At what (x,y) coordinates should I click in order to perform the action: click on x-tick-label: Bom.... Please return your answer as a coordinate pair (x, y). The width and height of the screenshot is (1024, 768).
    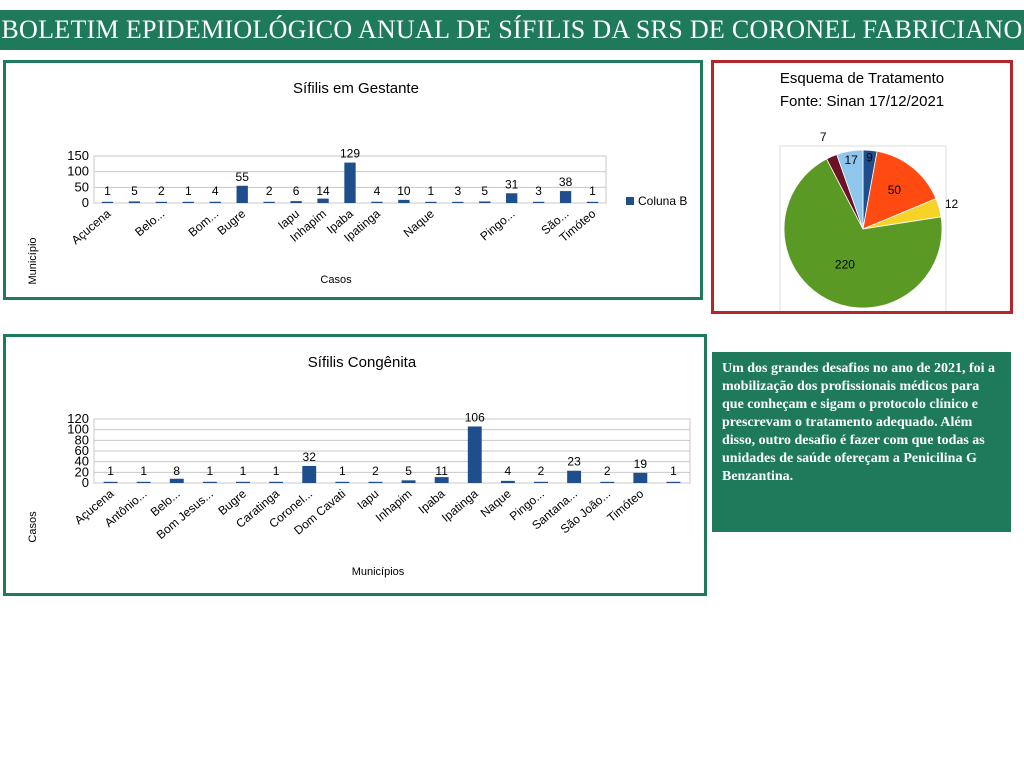
    Looking at the image, I should click on (204, 223).